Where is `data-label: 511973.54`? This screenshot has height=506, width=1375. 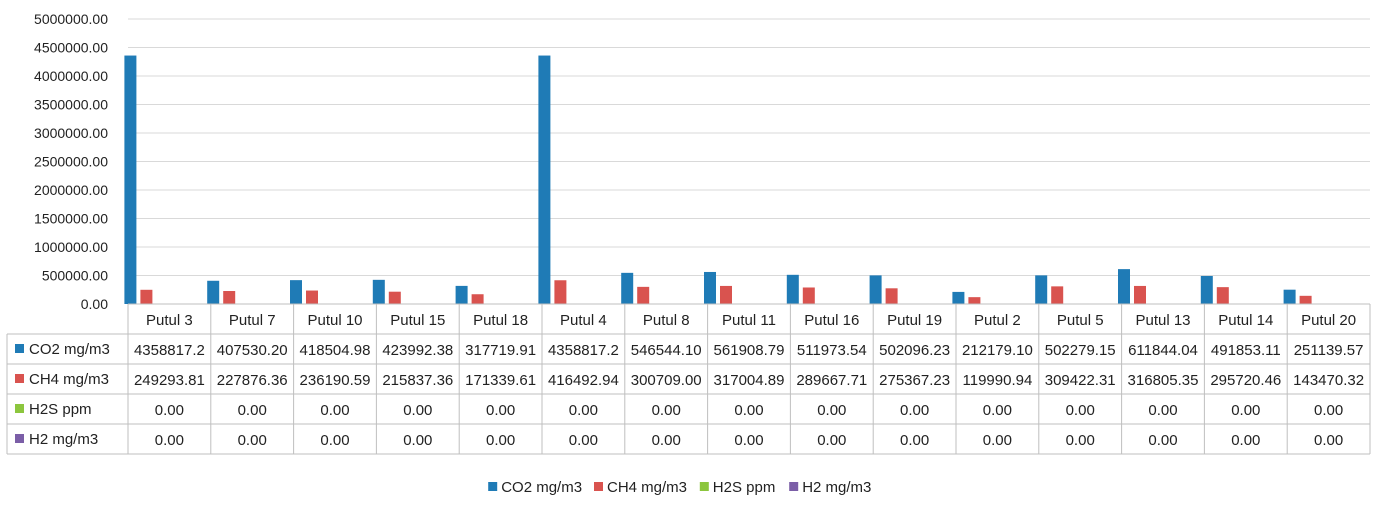 data-label: 511973.54 is located at coordinates (832, 350).